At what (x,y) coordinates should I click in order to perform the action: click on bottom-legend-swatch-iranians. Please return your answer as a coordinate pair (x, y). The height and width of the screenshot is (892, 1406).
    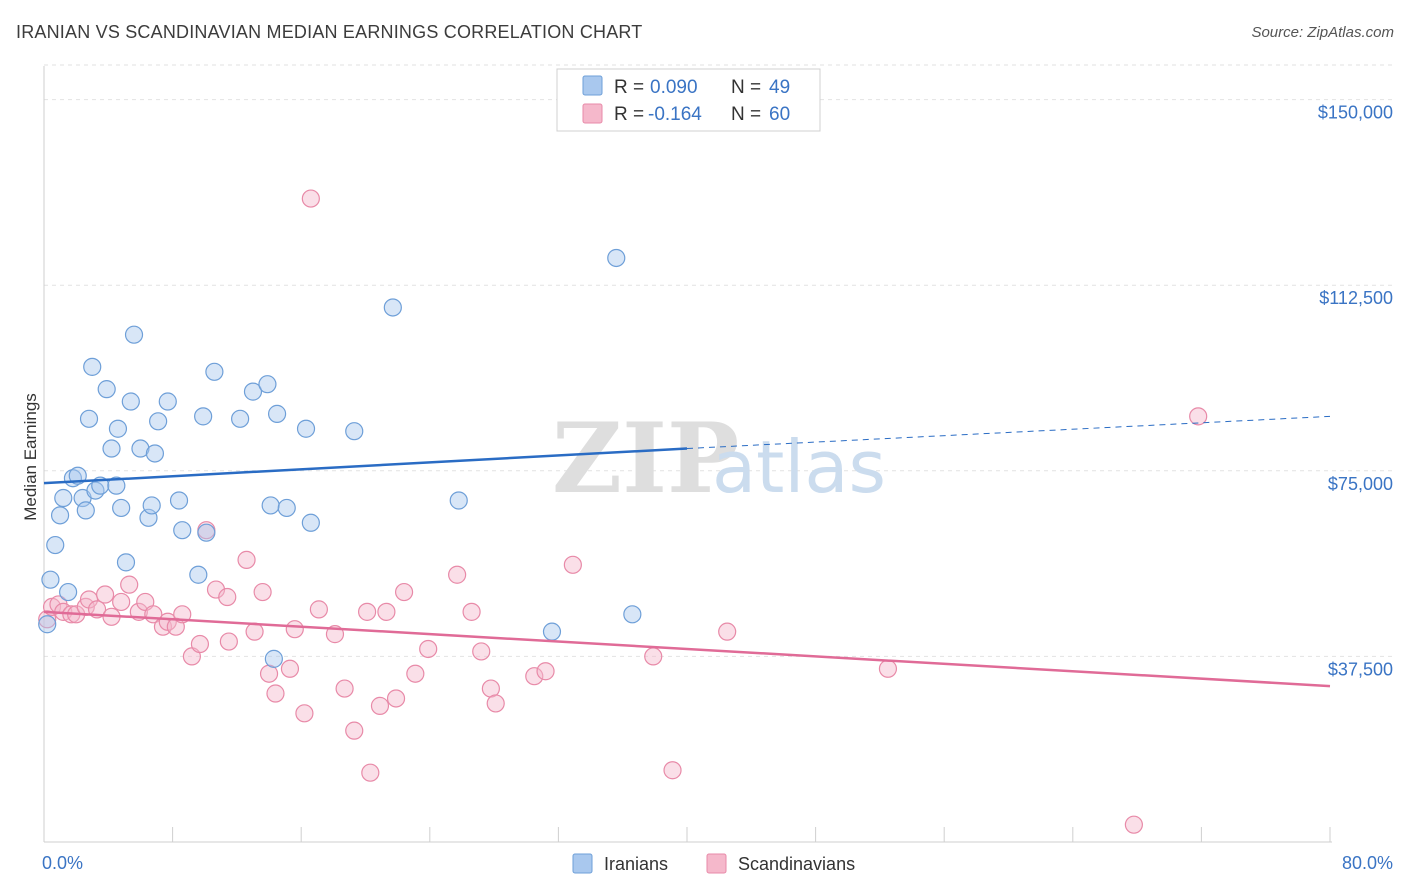
    Looking at the image, I should click on (582, 863).